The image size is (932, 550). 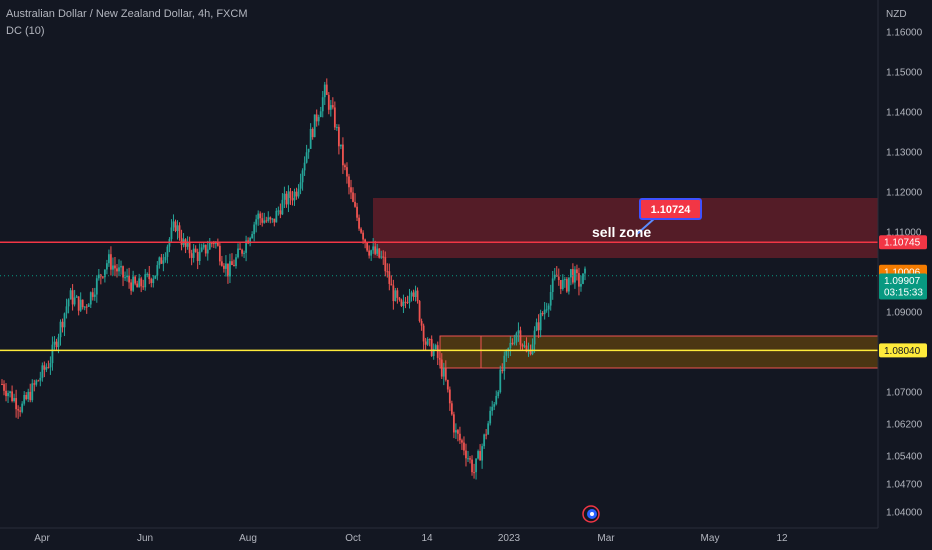 What do you see at coordinates (710, 538) in the screenshot?
I see `time-tick-label: May` at bounding box center [710, 538].